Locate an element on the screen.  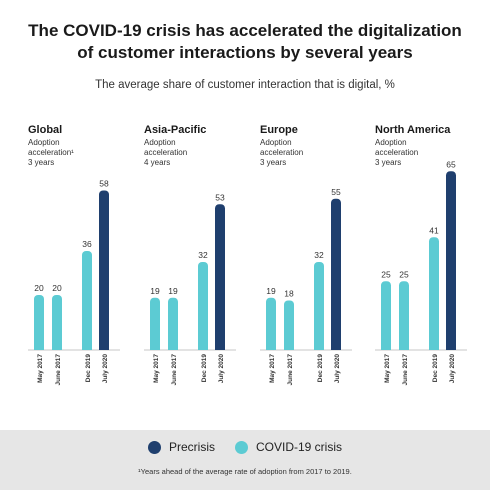
bar-north-america-dec-2019 is located at coordinates (434, 293).